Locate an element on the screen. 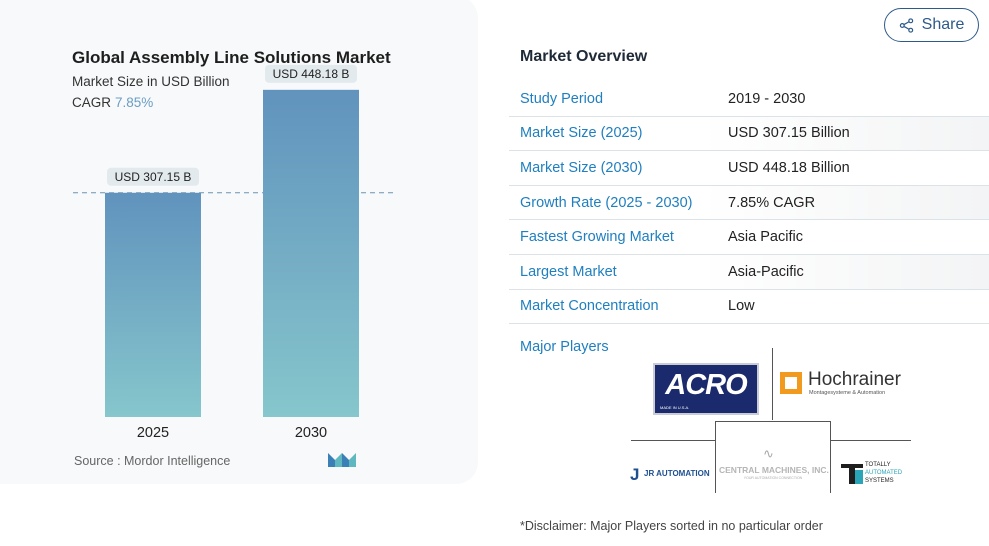  jr-automation-mark-icon: J is located at coordinates (635, 474).